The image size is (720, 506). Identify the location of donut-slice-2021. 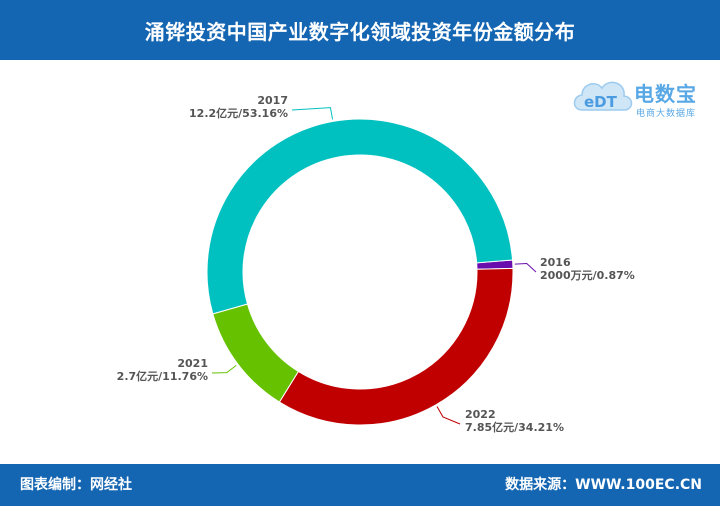
(256, 353).